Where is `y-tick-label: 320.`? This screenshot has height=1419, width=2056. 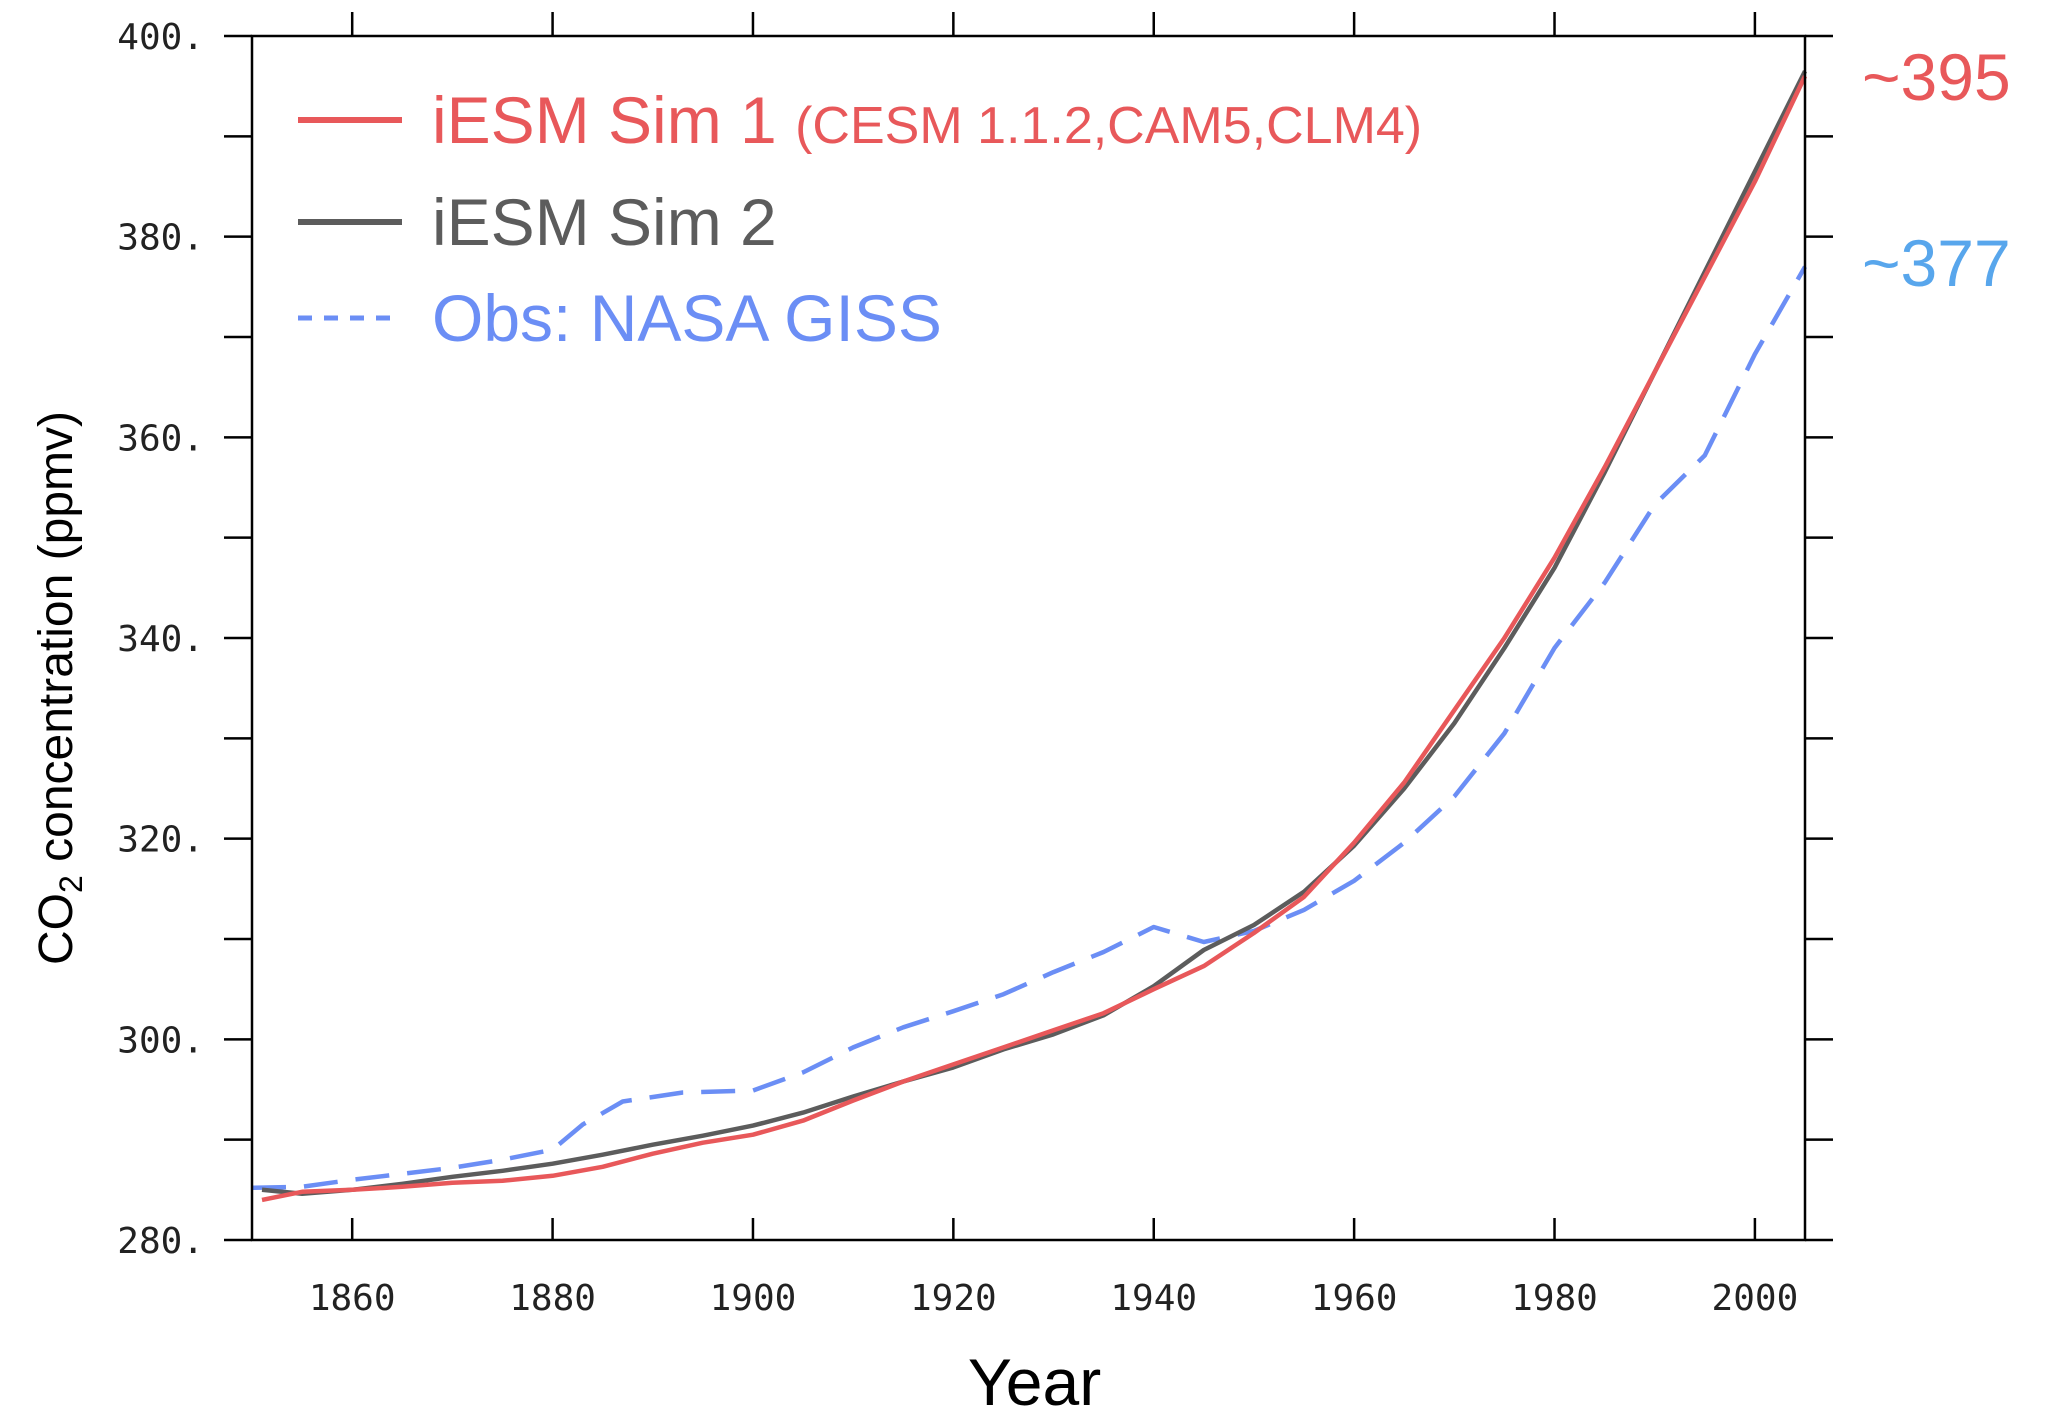
y-tick-label: 320. is located at coordinates (160, 840).